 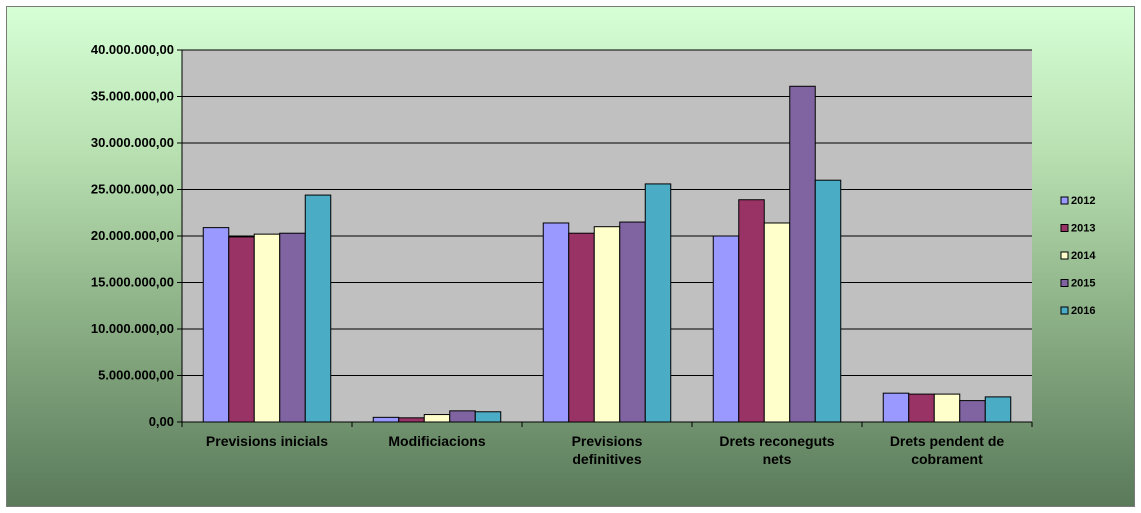 What do you see at coordinates (1083, 201) in the screenshot?
I see `legend-label-2012: 2012` at bounding box center [1083, 201].